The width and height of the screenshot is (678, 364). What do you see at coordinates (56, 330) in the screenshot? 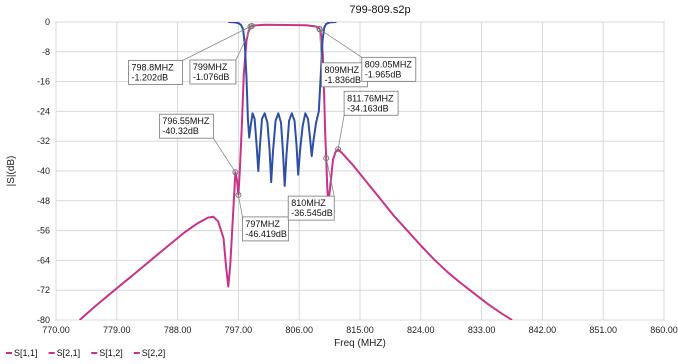
I see `x-tick-label: 770.00` at bounding box center [56, 330].